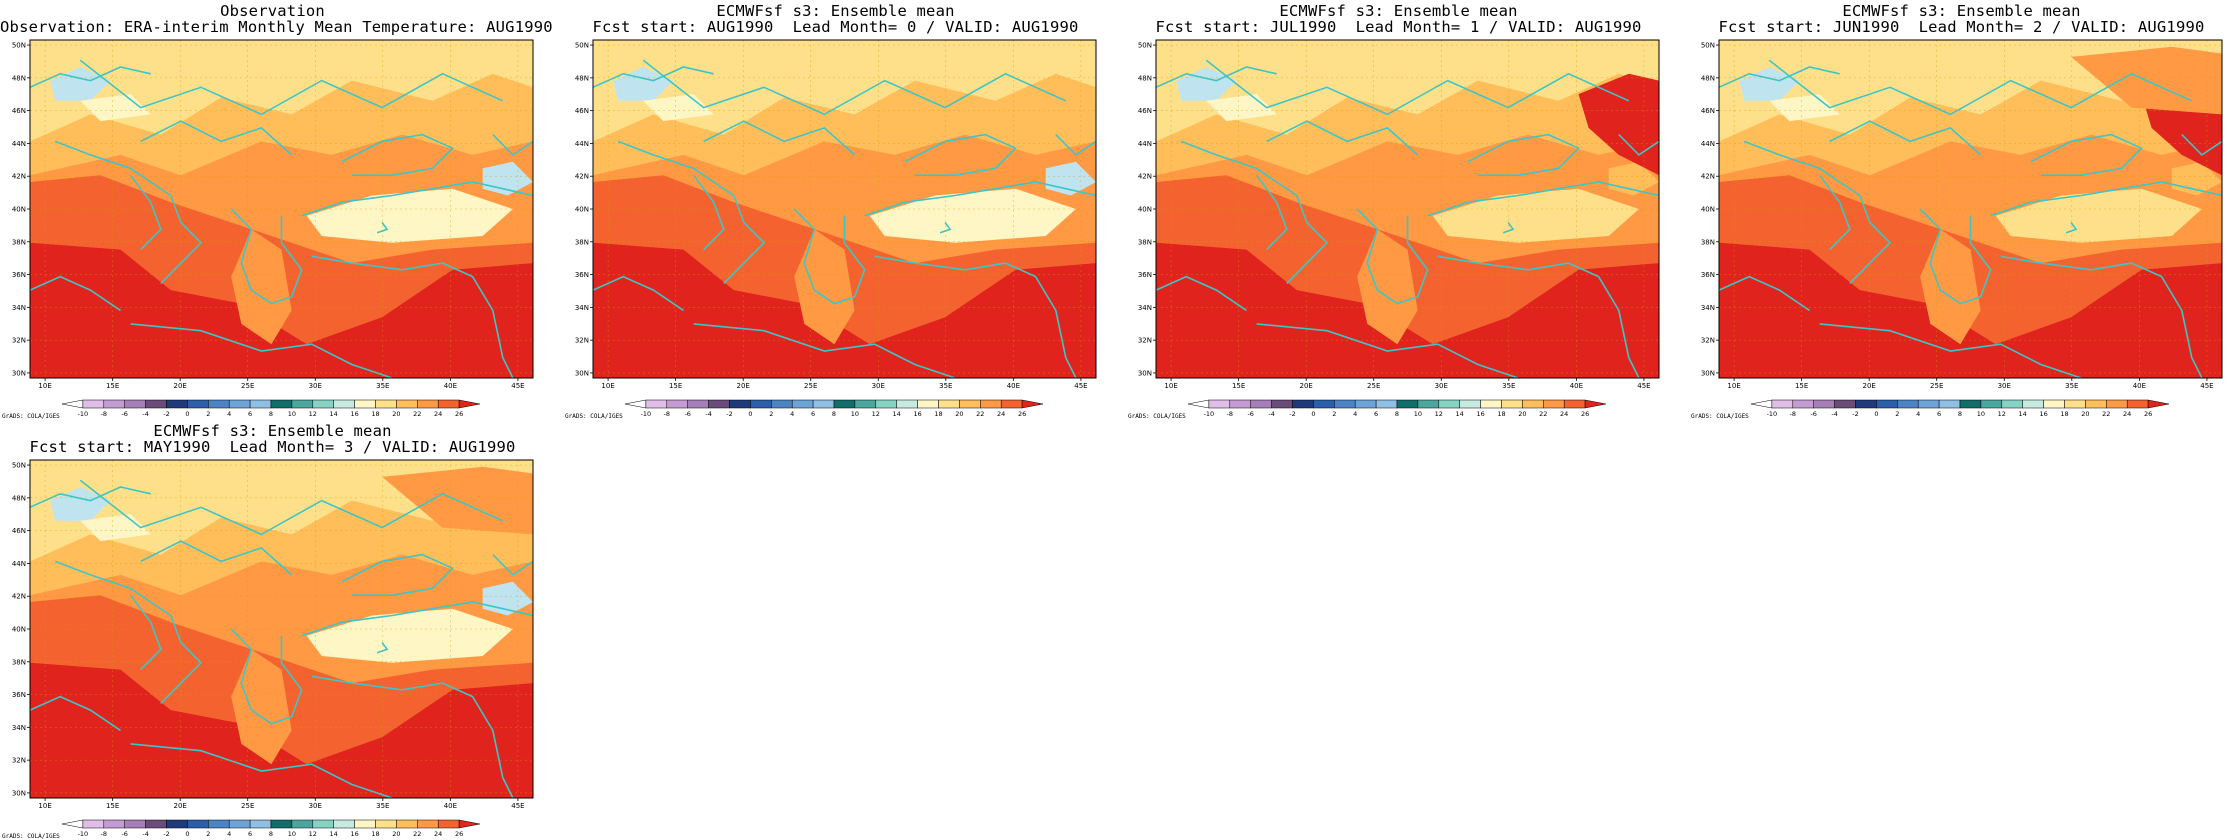  Describe the element at coordinates (1271, 414) in the screenshot. I see `colorbar-tick-label: -4` at that location.